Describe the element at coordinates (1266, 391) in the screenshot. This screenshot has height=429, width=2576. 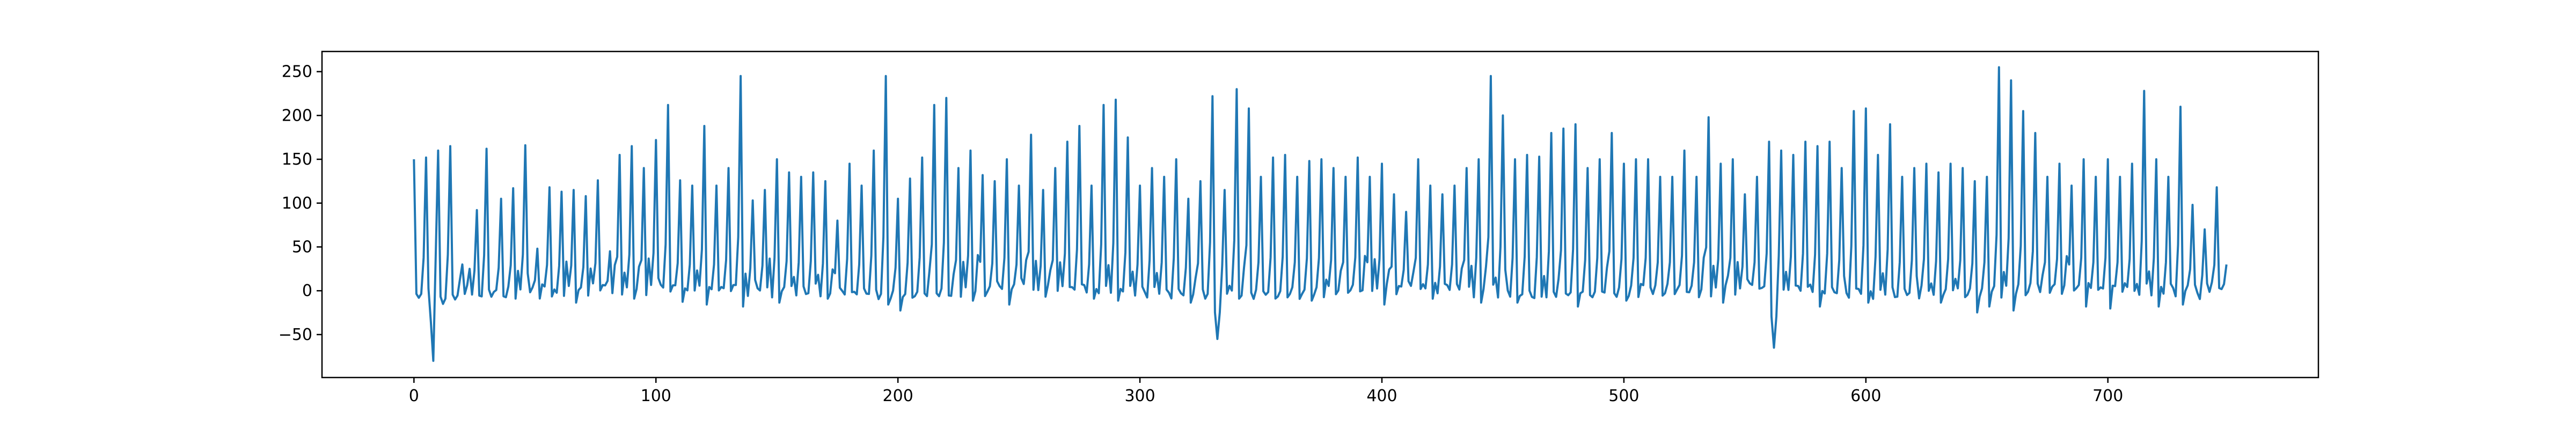
I see `x-axis: 0 100 200 300 400 500 600 700` at that location.